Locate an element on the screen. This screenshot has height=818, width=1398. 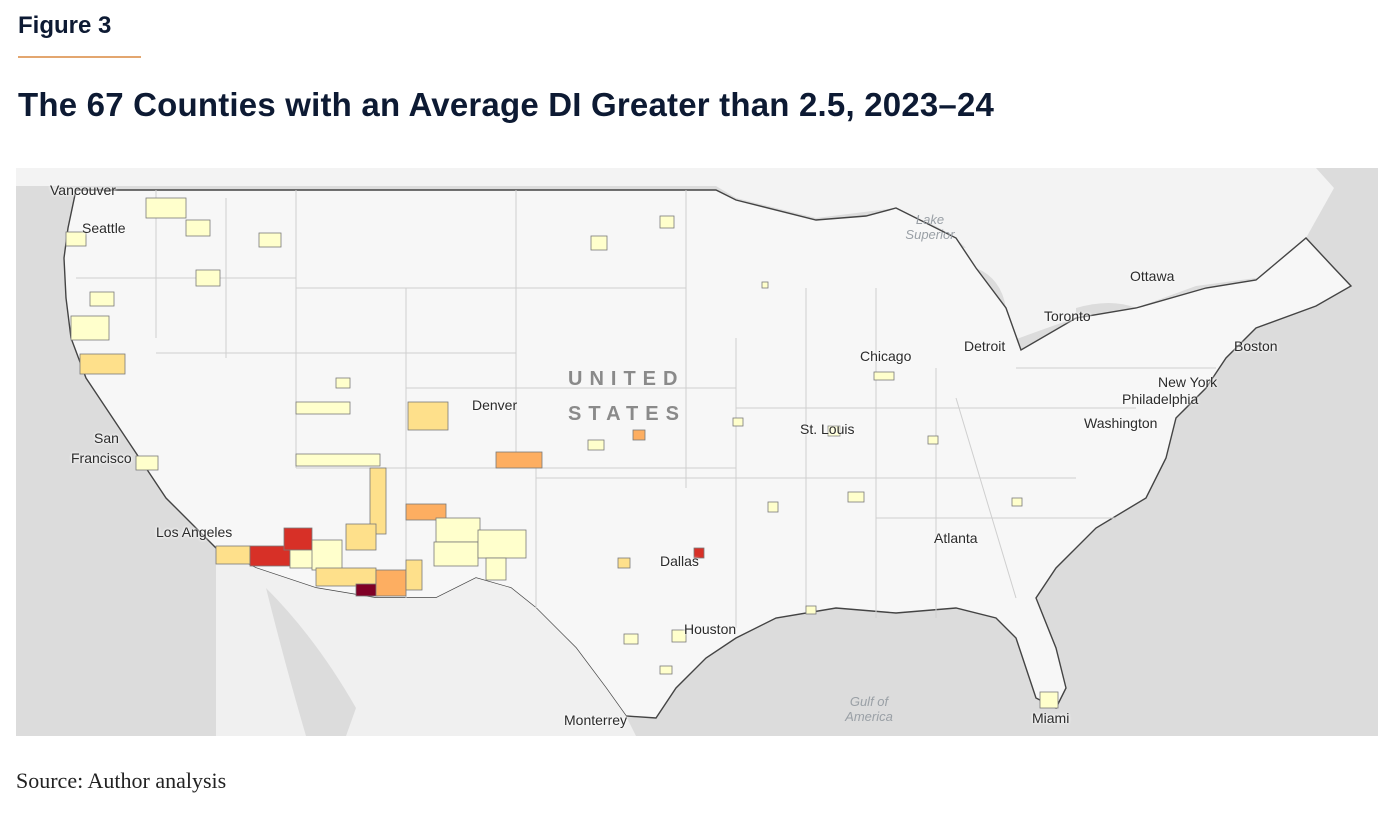
lake-erie is located at coordinates (1041, 334).